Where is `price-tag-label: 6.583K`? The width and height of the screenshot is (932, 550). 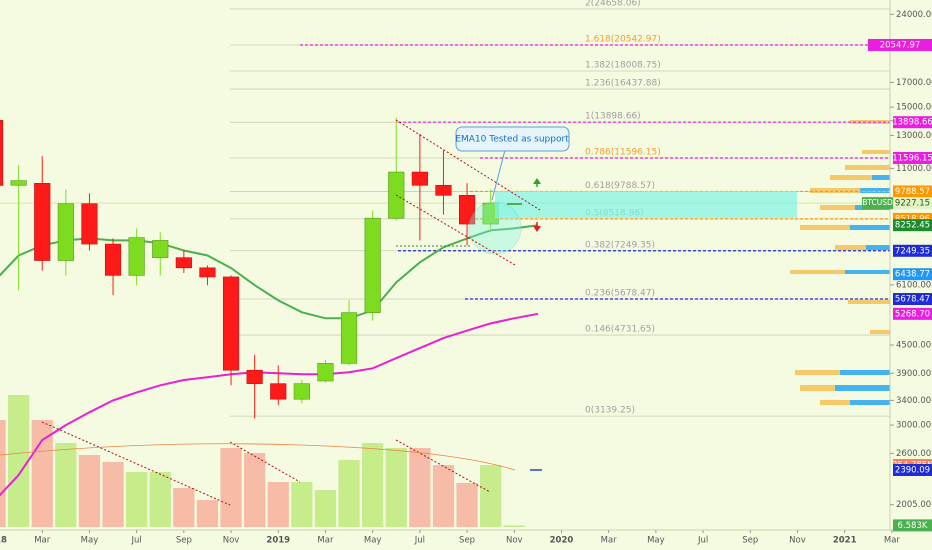
price-tag-label: 6.583K is located at coordinates (913, 526).